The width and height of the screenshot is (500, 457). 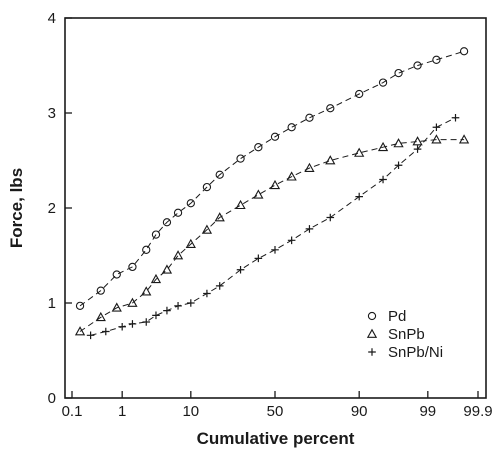 I want to click on x-tick-label: 90, so click(x=359, y=411).